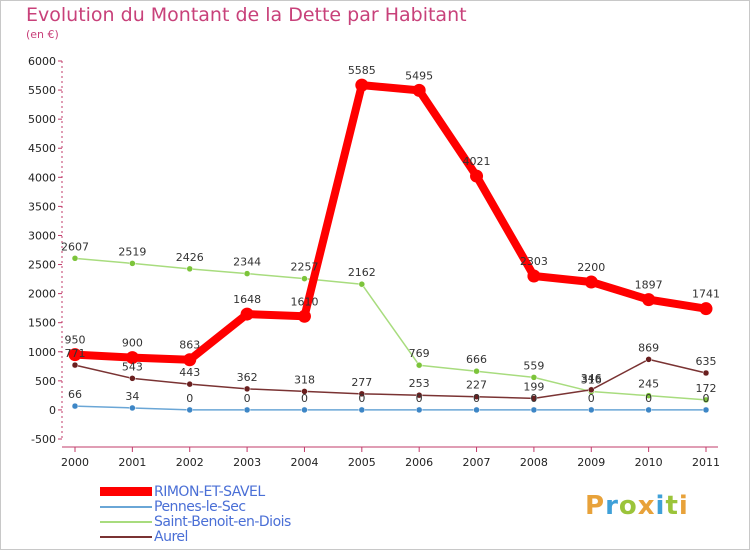  I want to click on data-label: 950, so click(75, 340).